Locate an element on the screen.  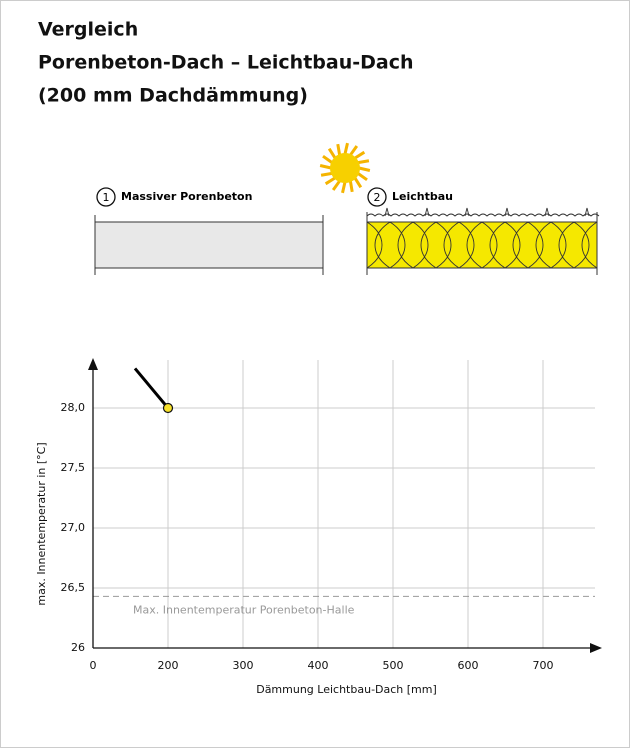
data-point is located at coordinates (168, 408).